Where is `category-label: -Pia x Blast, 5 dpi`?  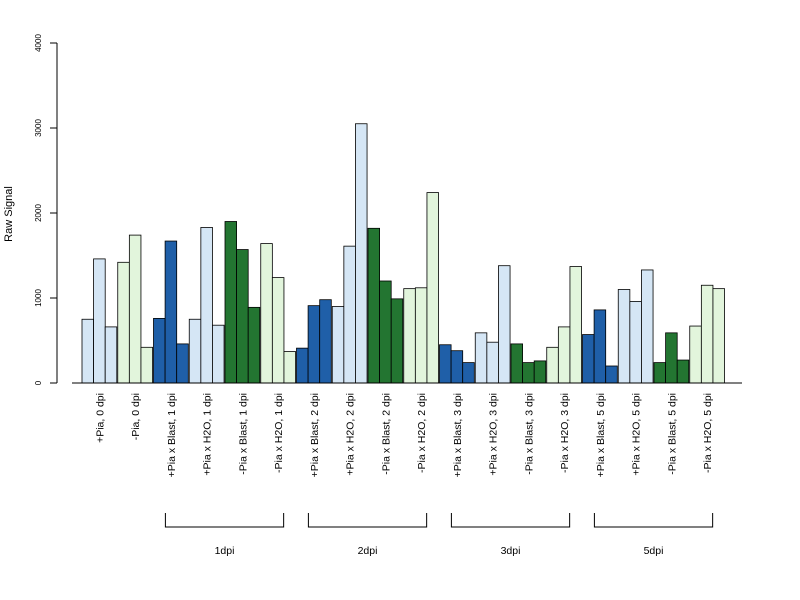
category-label: -Pia x Blast, 5 dpi is located at coordinates (672, 434).